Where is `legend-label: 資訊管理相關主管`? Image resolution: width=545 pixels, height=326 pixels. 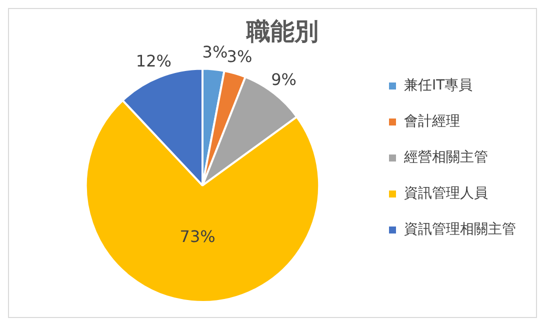 legend-label: 資訊管理相關主管 is located at coordinates (460, 230).